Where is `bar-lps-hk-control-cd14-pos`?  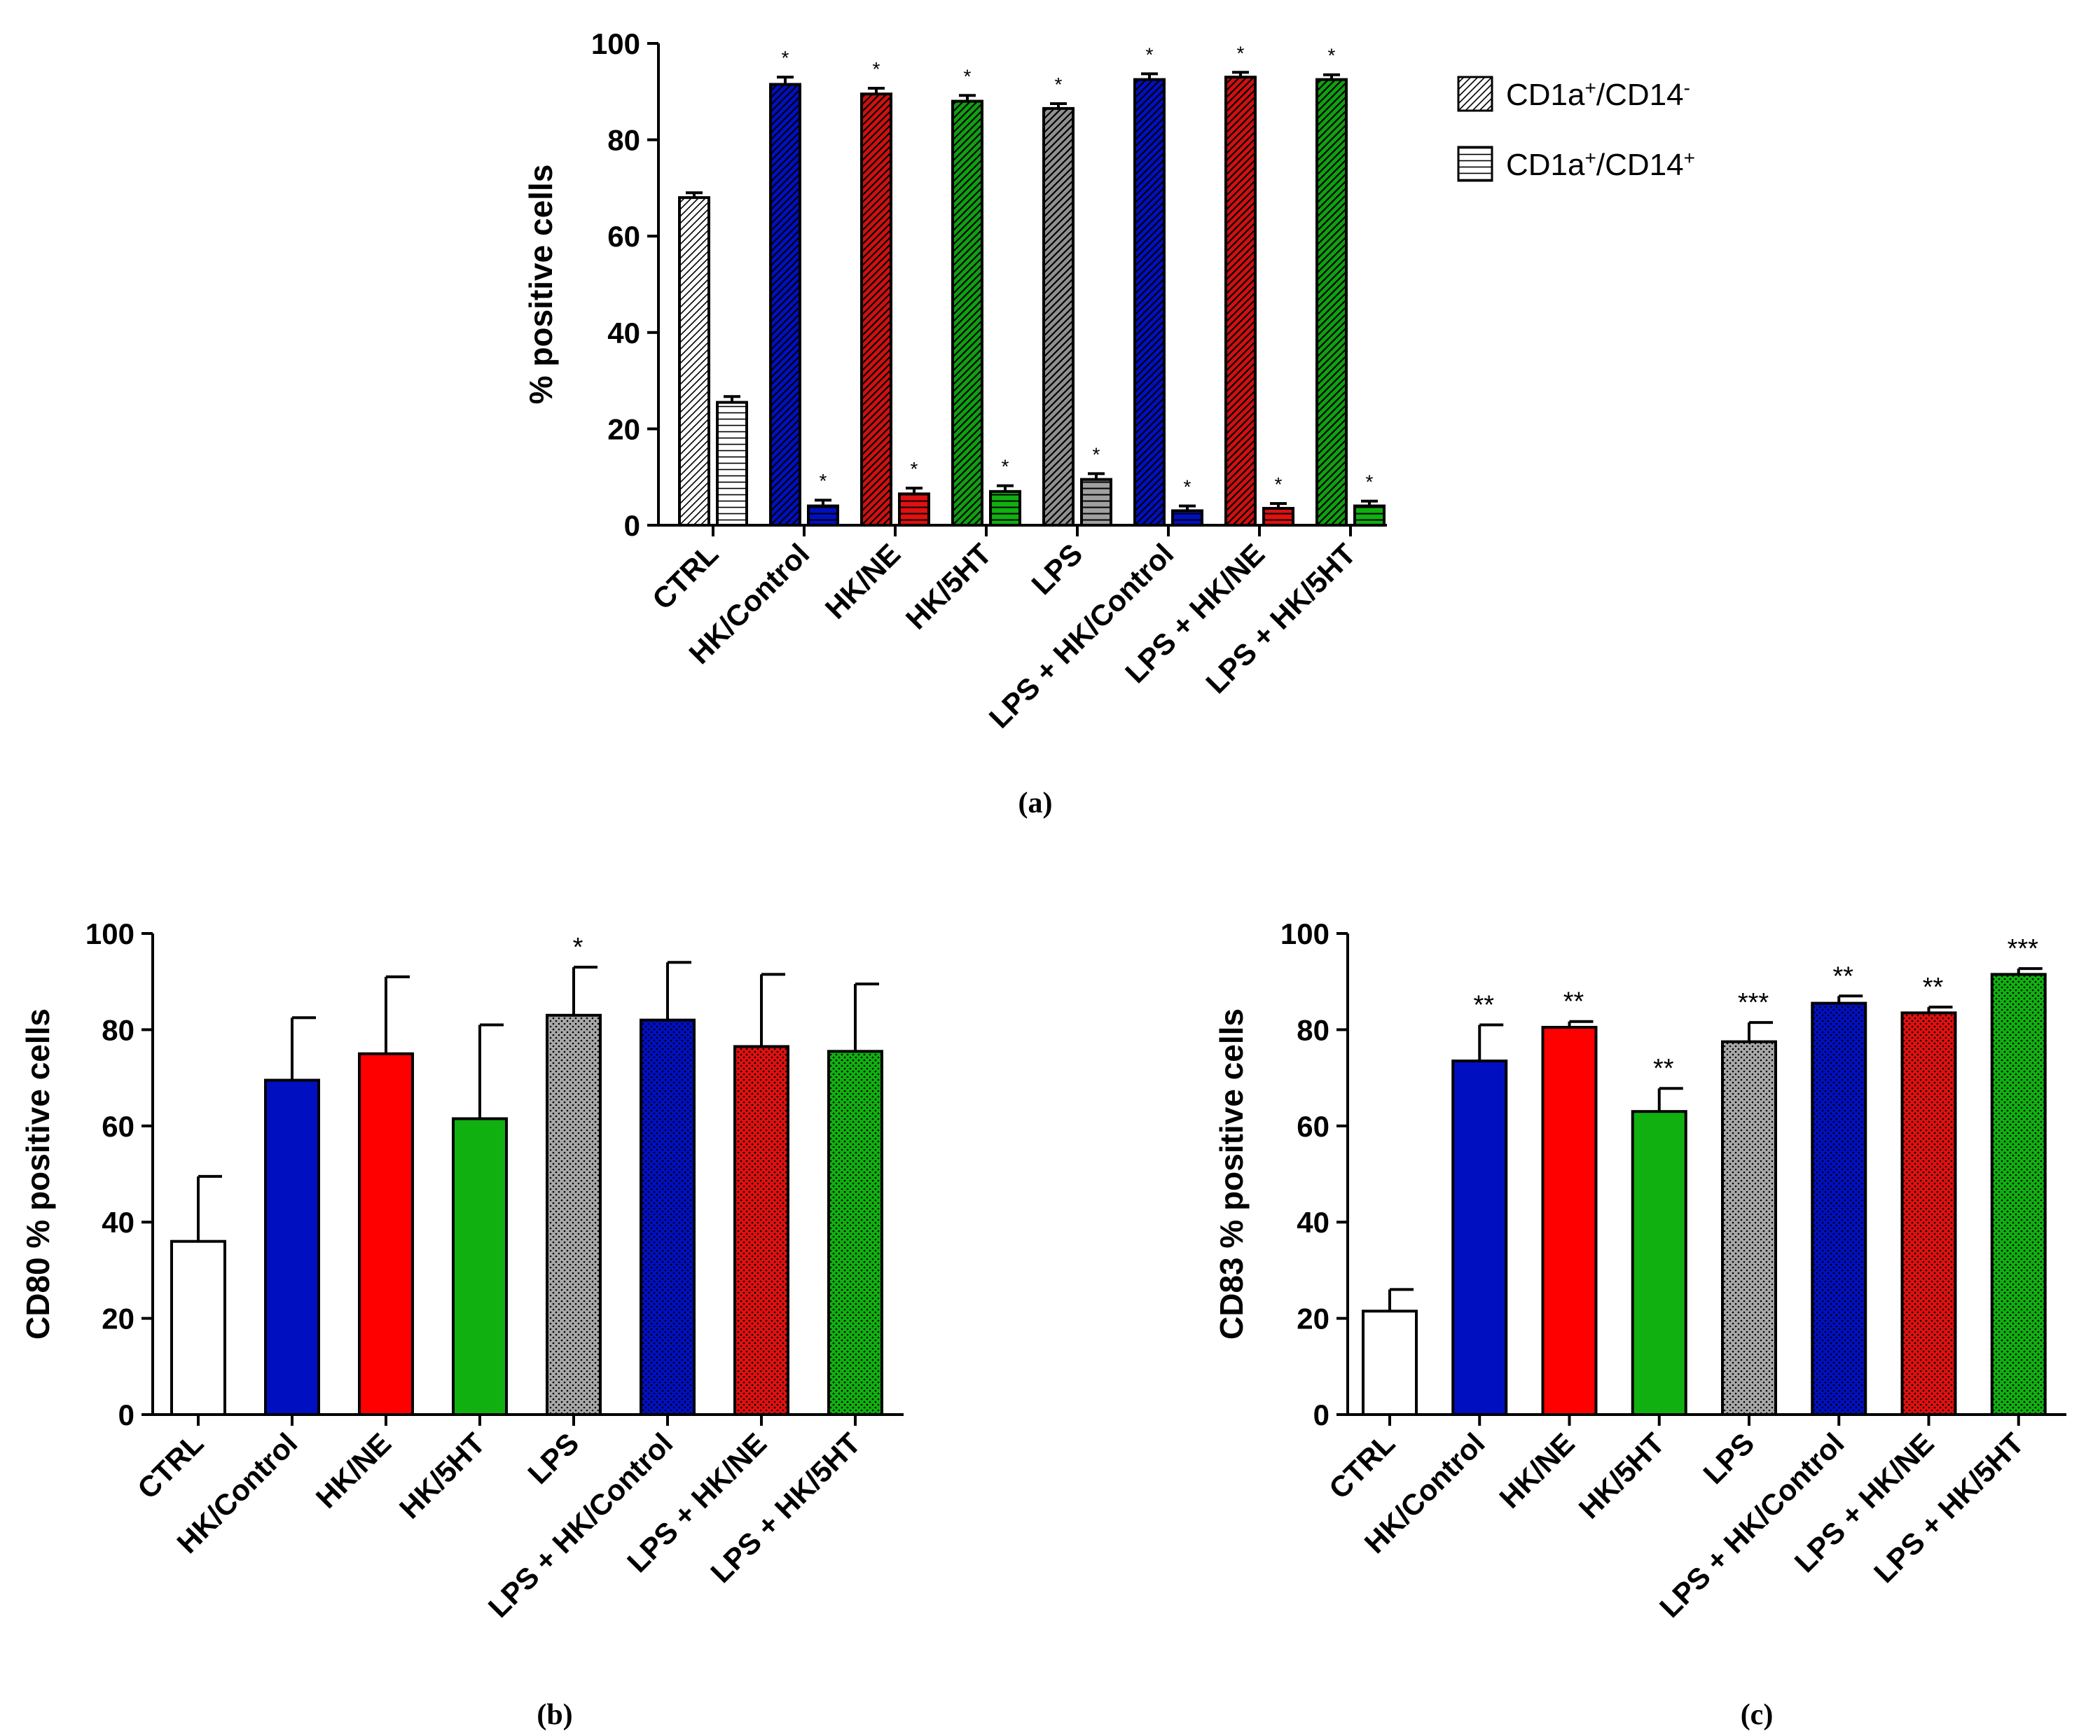
bar-lps-hk-control-cd14-pos is located at coordinates (1187, 518).